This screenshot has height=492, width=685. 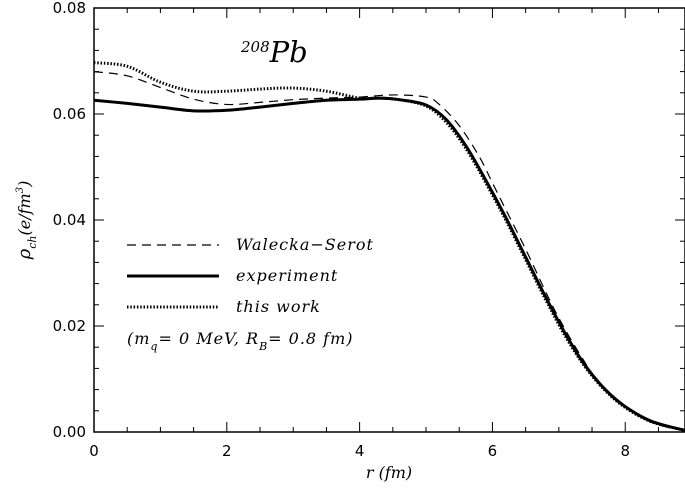 What do you see at coordinates (305, 244) in the screenshot?
I see `legend-label-walecka-serot: Walecka−Serot` at bounding box center [305, 244].